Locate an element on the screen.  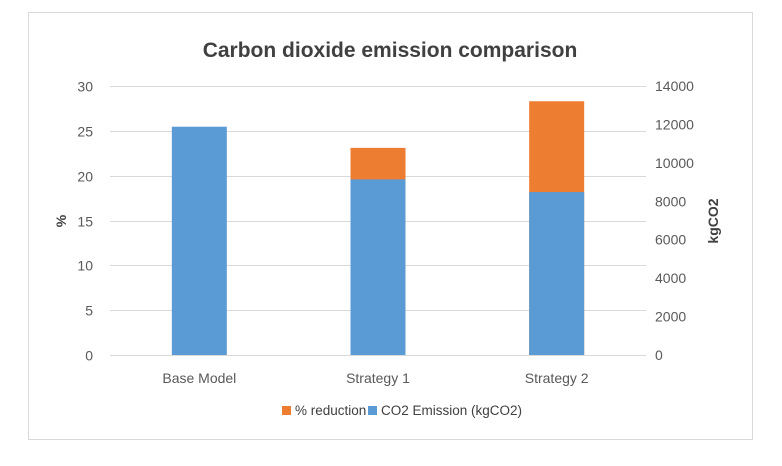
legend-swatch-co2 is located at coordinates (372, 410).